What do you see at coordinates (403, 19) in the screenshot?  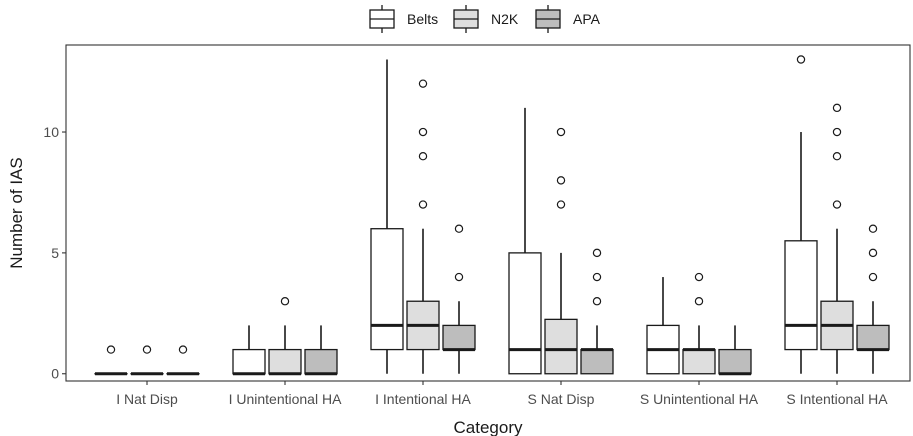 I see `legend-item-belts: Belts` at bounding box center [403, 19].